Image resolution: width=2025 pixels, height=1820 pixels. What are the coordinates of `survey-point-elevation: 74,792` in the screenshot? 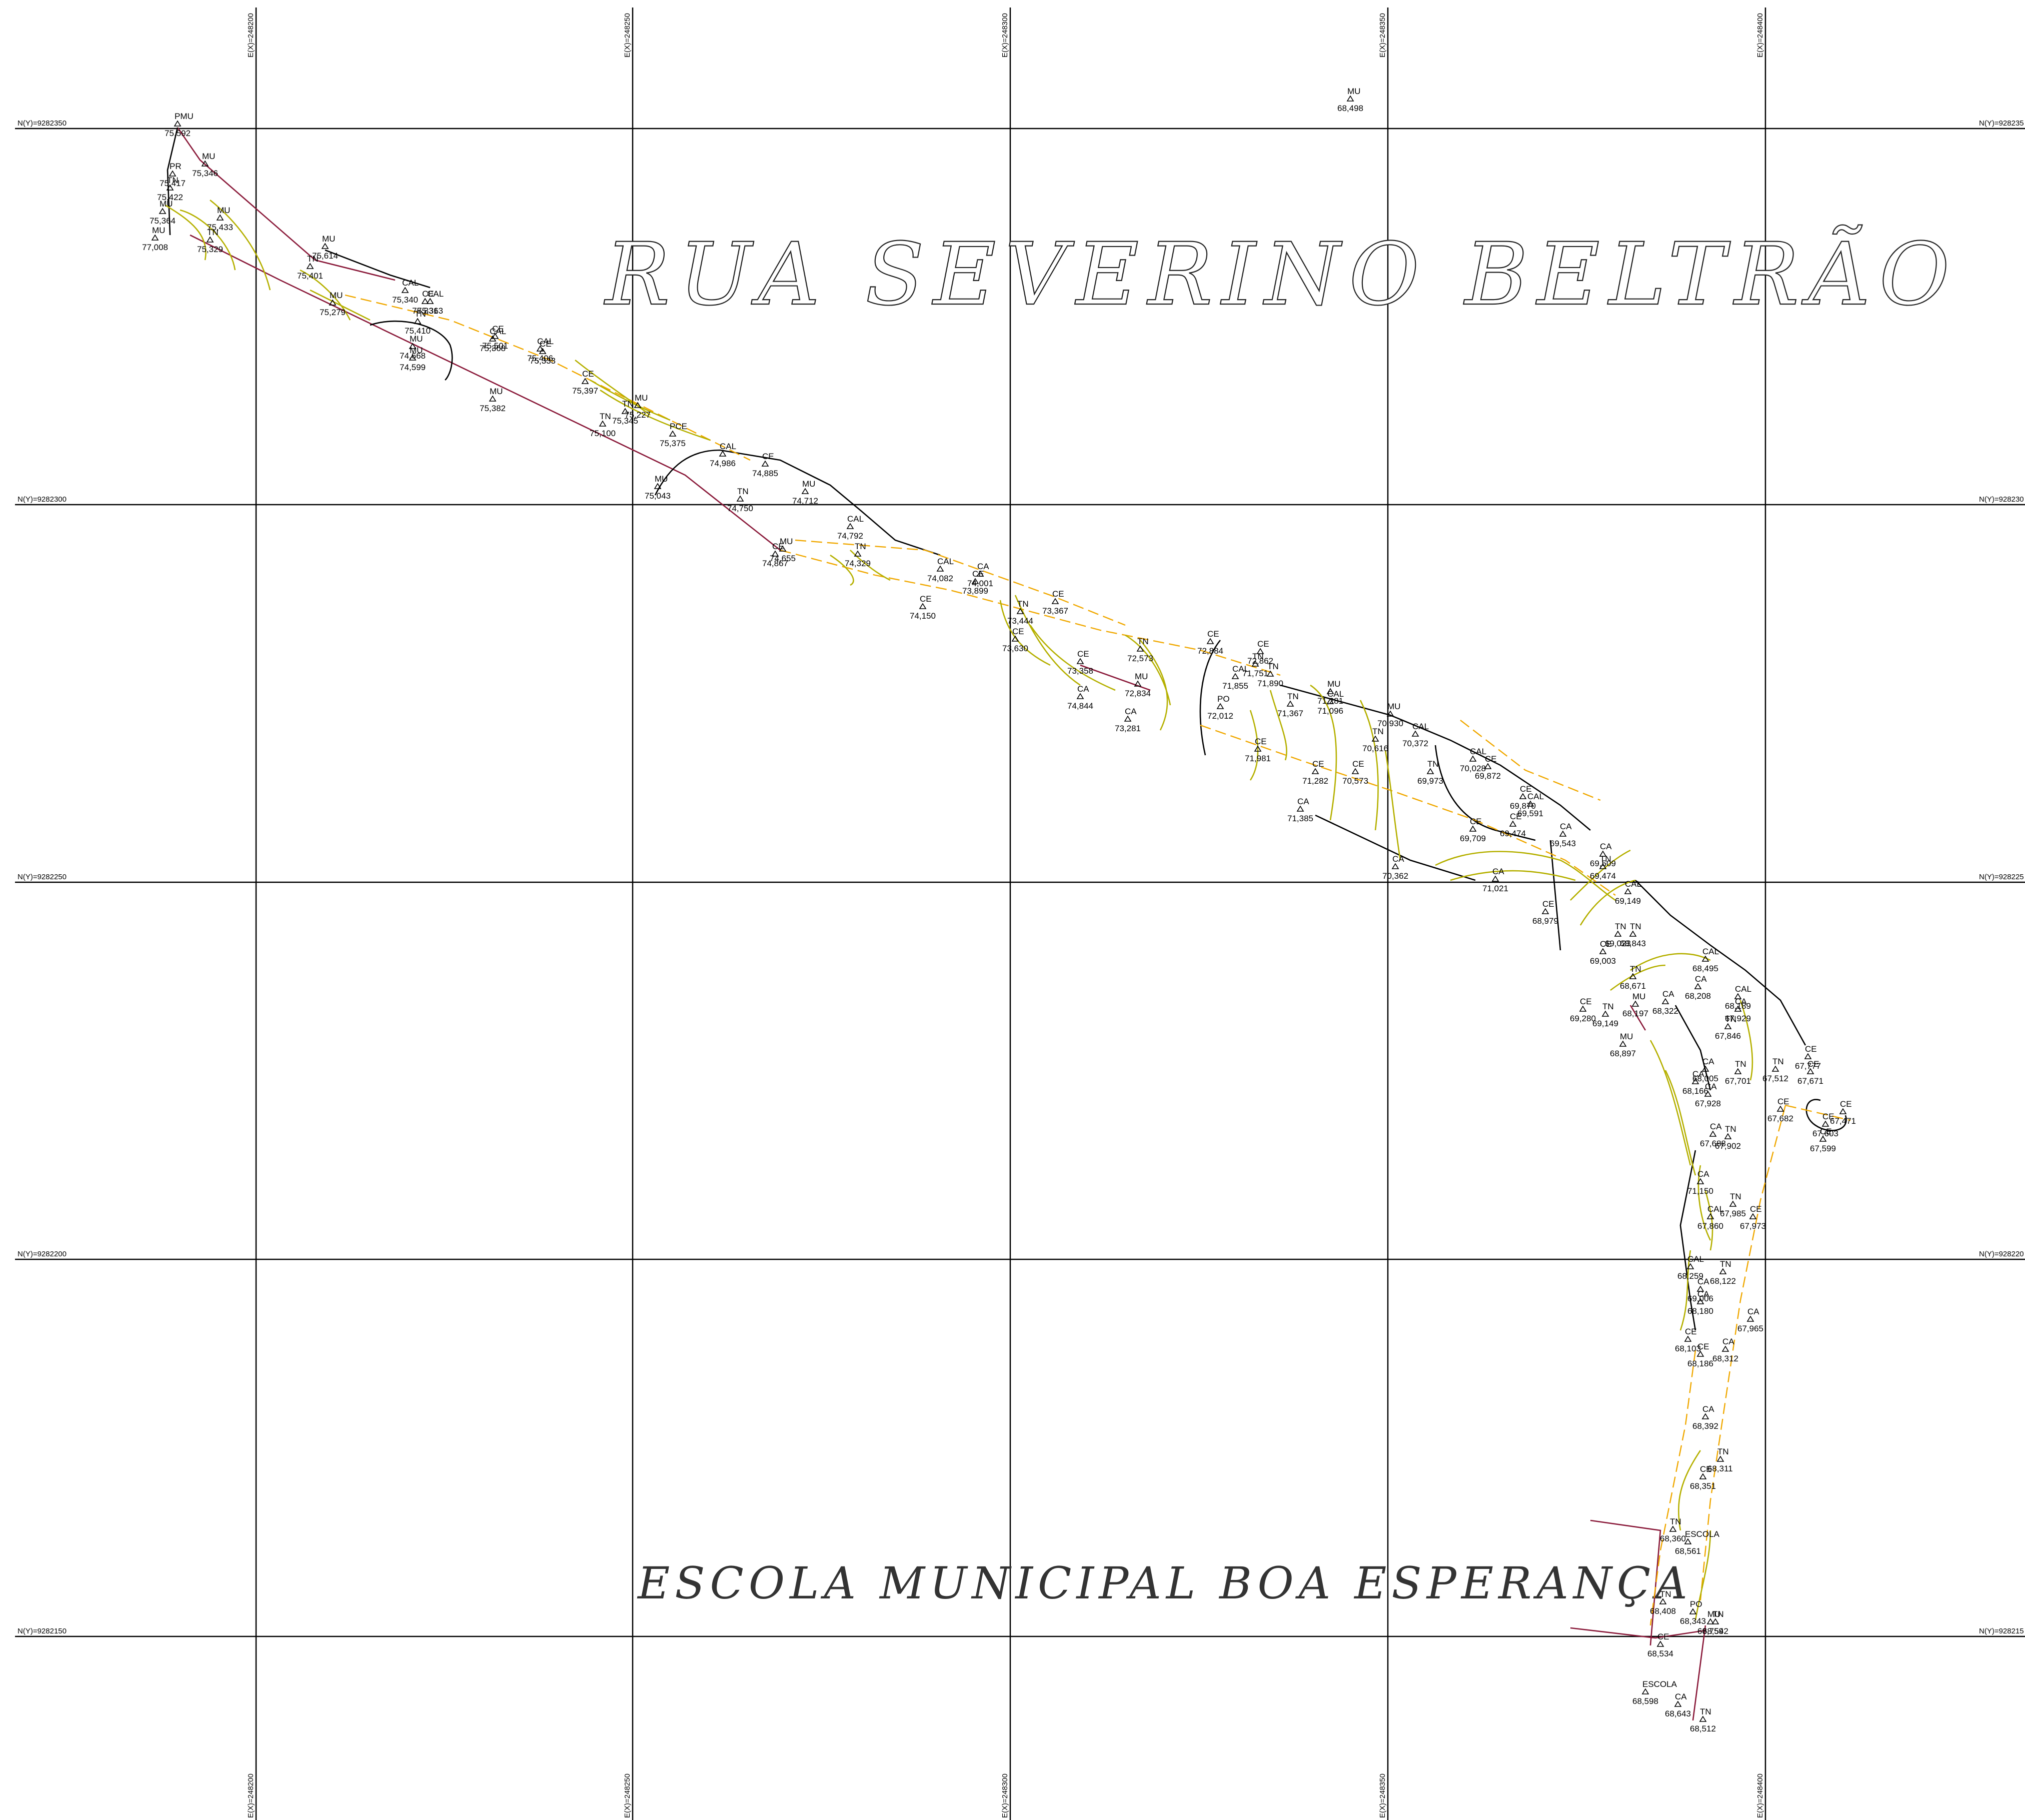 It's located at (850, 536).